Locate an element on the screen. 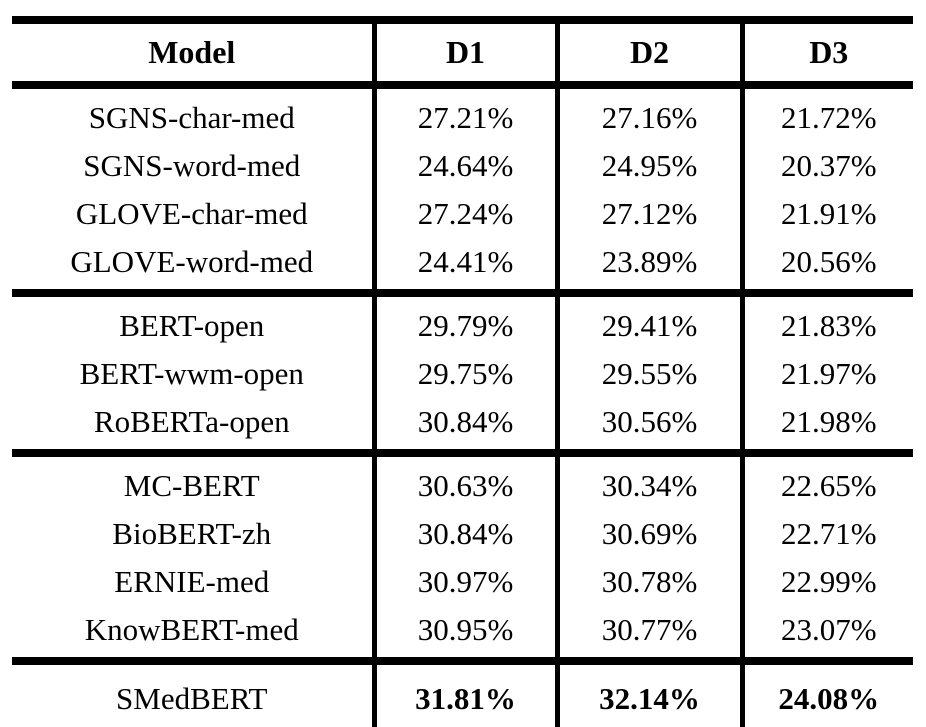  value-cell-d1: 31.81% is located at coordinates (464, 694).